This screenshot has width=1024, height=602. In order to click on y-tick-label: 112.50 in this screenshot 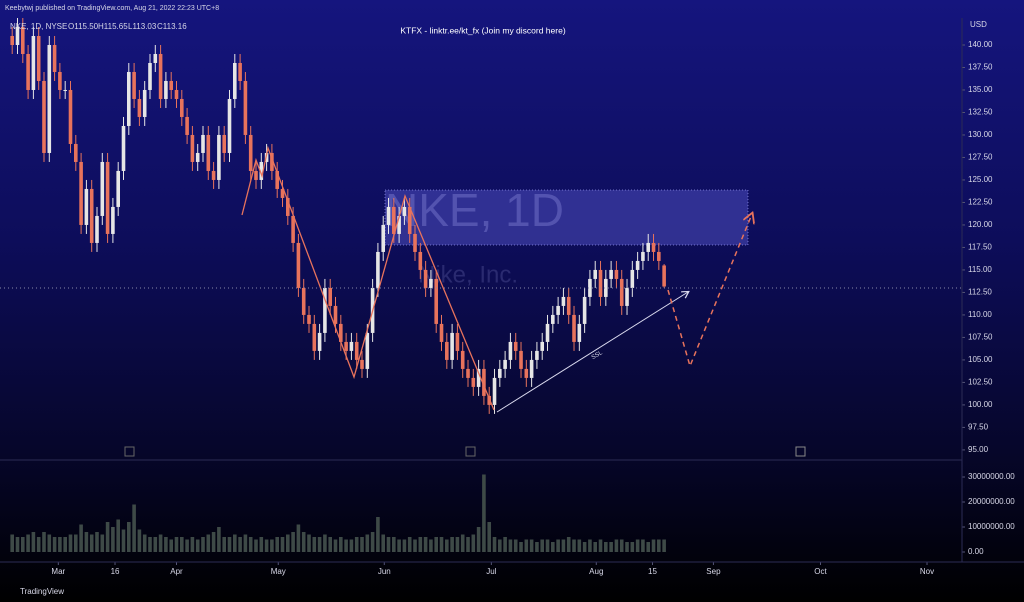, I will do `click(980, 292)`.